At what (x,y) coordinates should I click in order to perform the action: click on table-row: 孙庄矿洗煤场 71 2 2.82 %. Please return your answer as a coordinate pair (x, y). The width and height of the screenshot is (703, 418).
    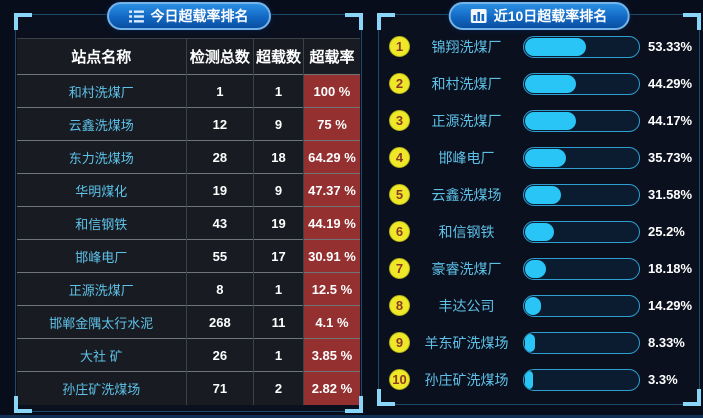
    Looking at the image, I should click on (188, 388).